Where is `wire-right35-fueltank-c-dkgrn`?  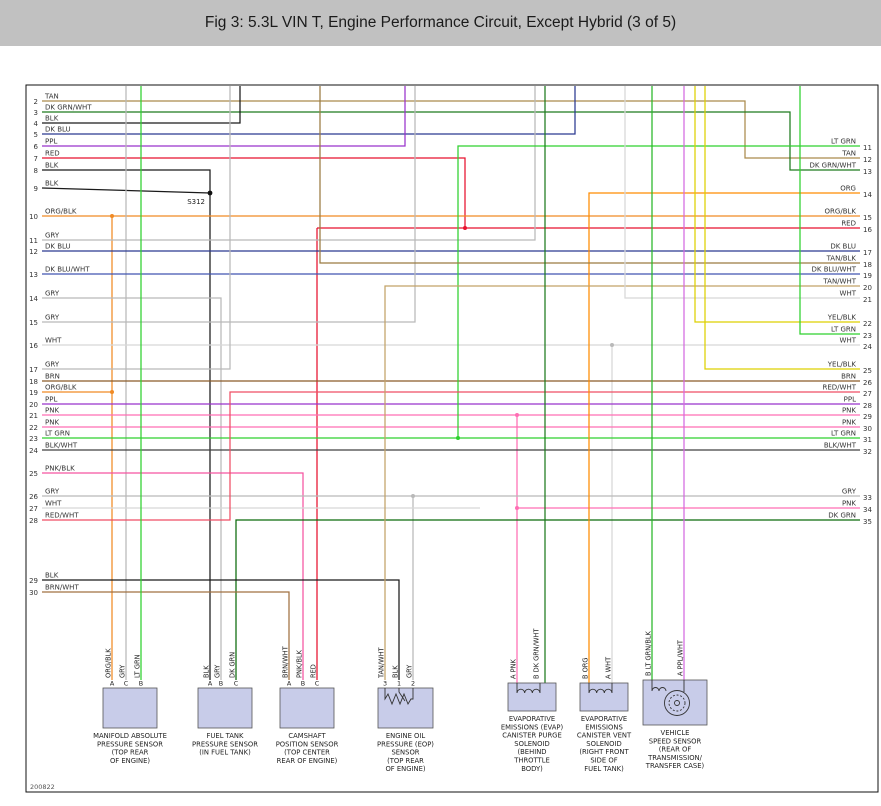 wire-right35-fueltank-c-dkgrn is located at coordinates (547, 599).